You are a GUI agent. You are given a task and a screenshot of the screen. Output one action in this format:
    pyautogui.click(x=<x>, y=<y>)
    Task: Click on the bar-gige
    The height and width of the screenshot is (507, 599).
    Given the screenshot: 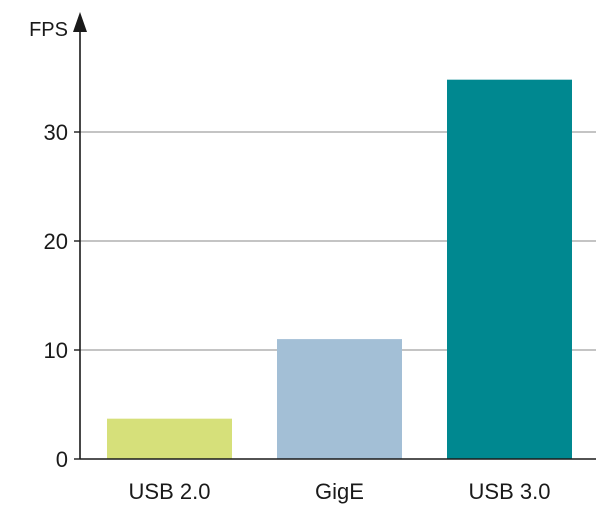 What is the action you would take?
    pyautogui.click(x=339, y=399)
    